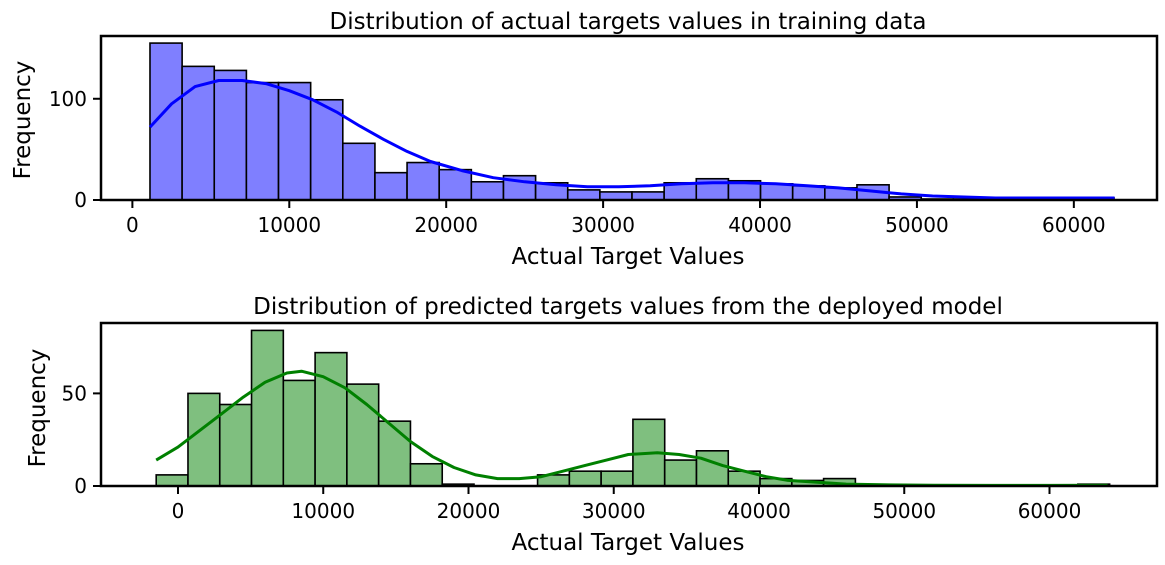 This screenshot has height=565, width=1165. I want to click on predicted-x-tick-label: 40000, so click(759, 511).